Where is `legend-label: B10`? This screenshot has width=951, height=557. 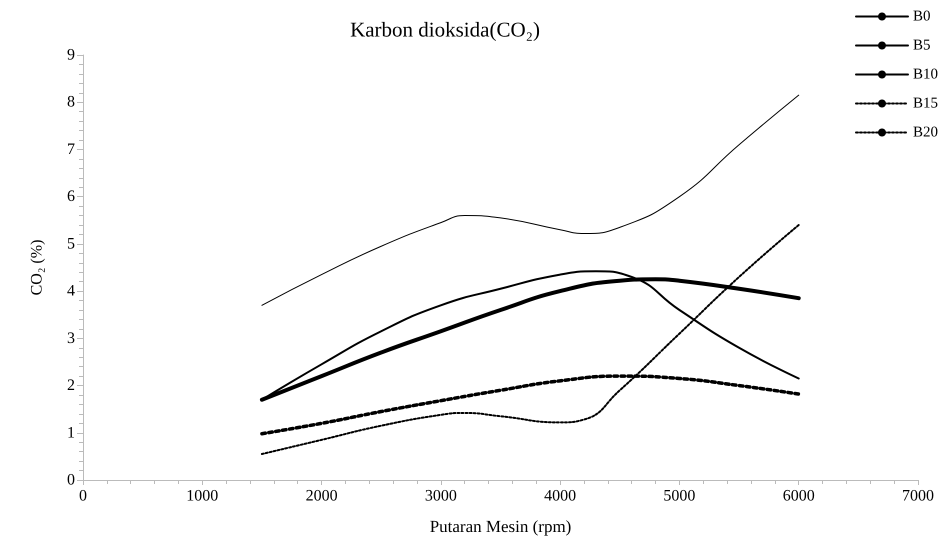
legend-label: B10 is located at coordinates (925, 74).